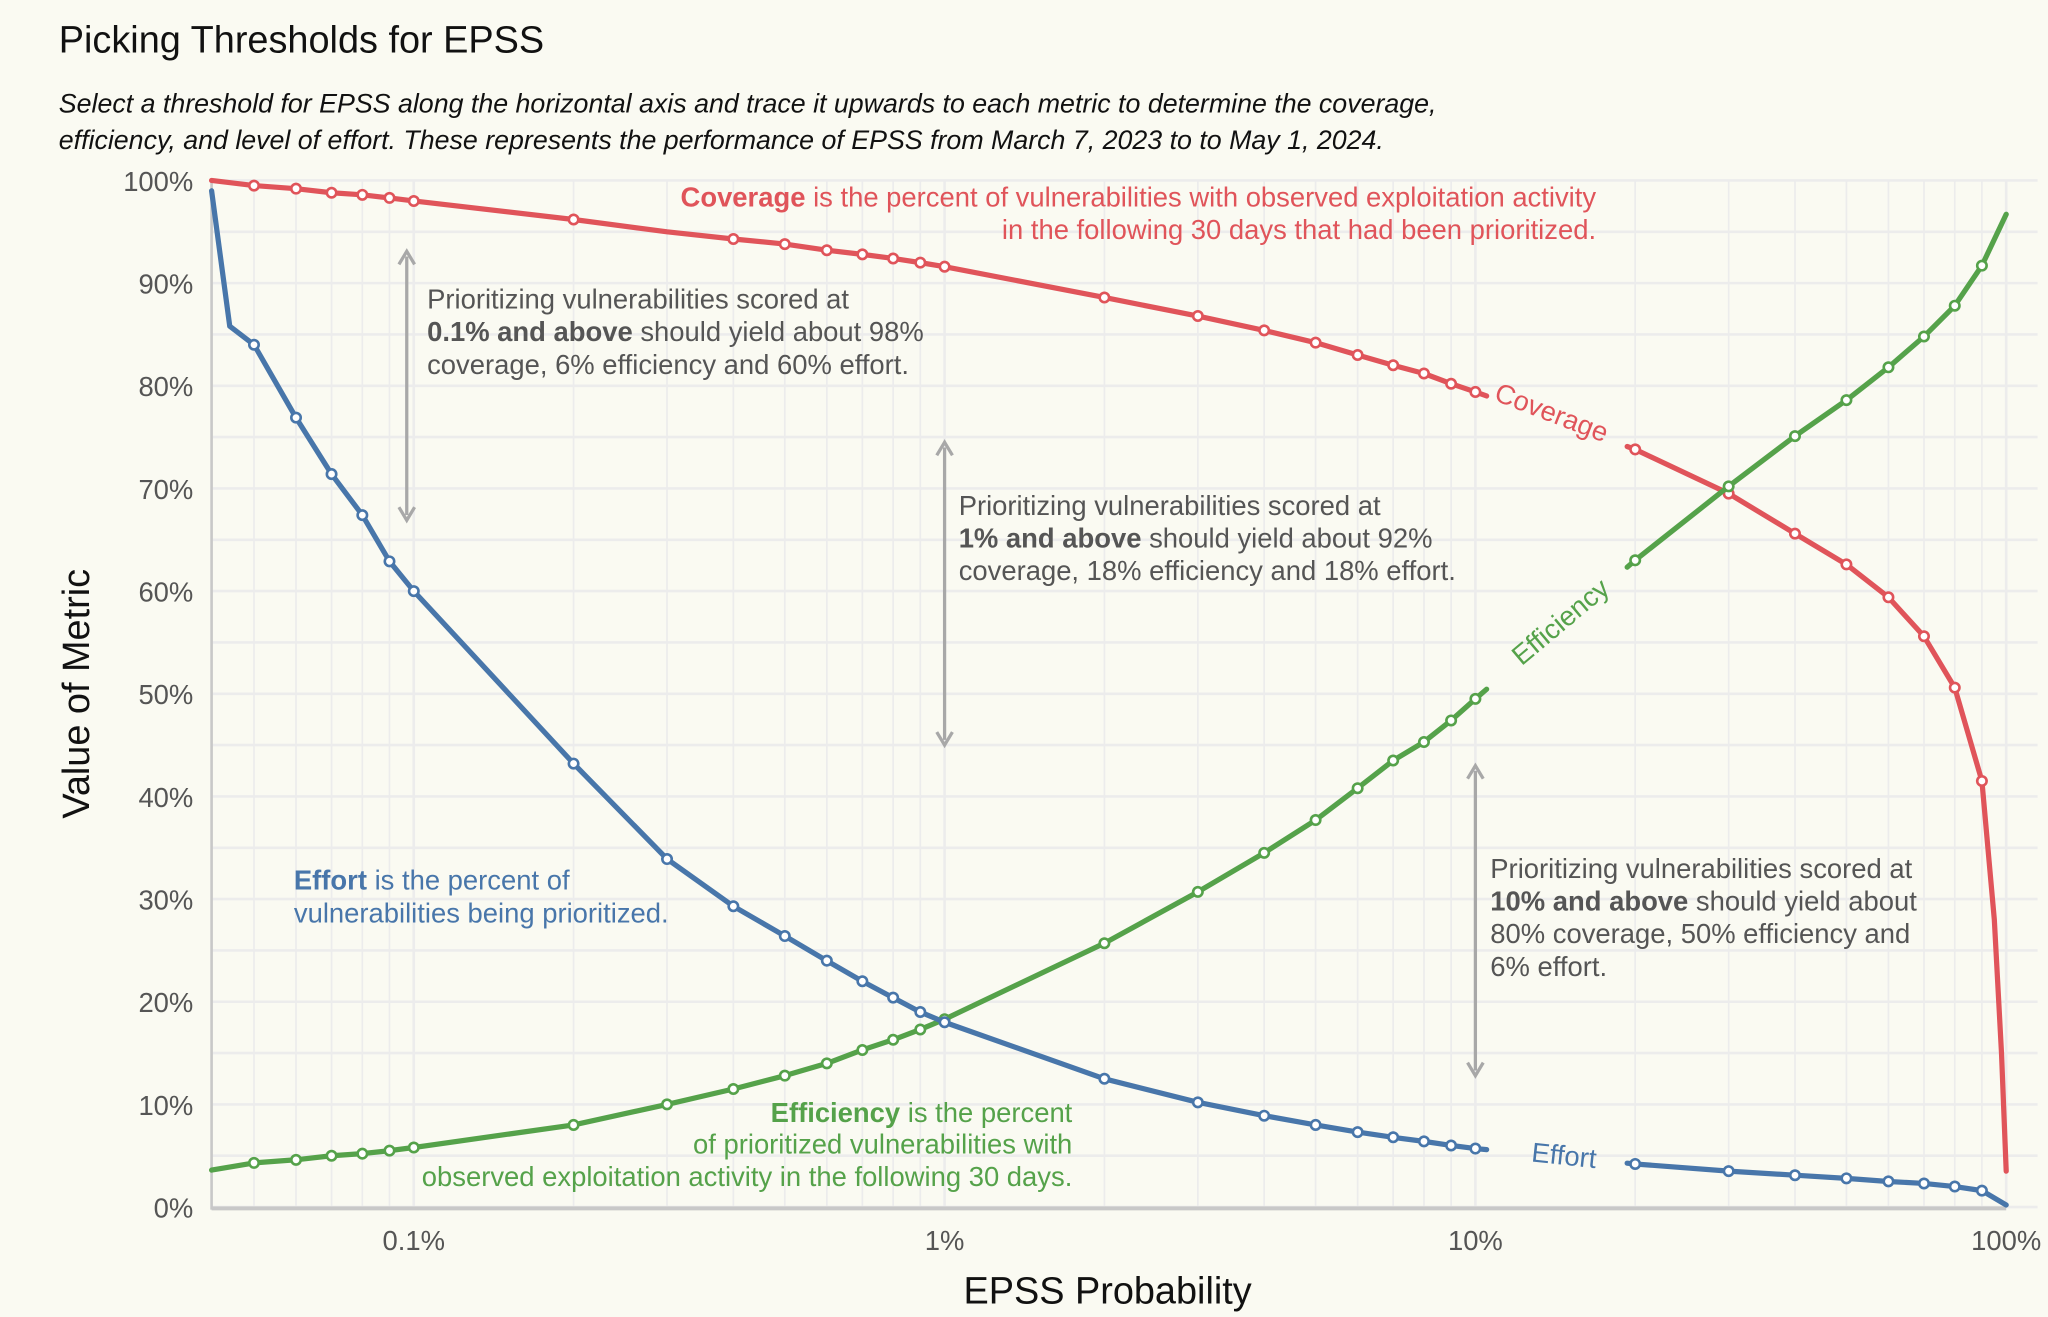 Image resolution: width=2048 pixels, height=1317 pixels. Describe the element at coordinates (1196, 537) in the screenshot. I see `note-line: 1% and above should yield about 92%` at that location.